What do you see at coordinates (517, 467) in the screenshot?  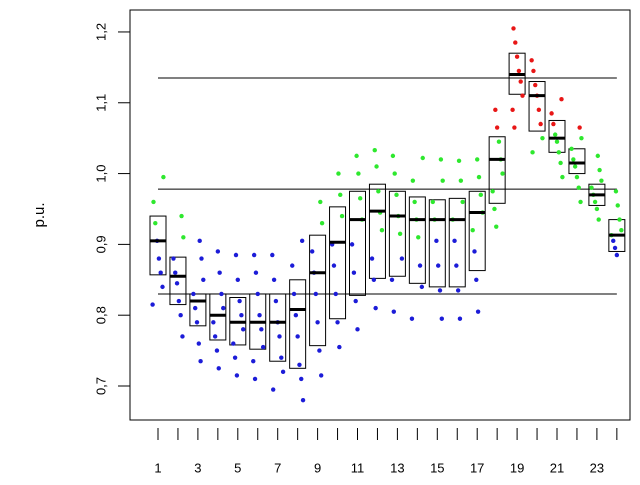 I see `x-tick-label: 19` at bounding box center [517, 467].